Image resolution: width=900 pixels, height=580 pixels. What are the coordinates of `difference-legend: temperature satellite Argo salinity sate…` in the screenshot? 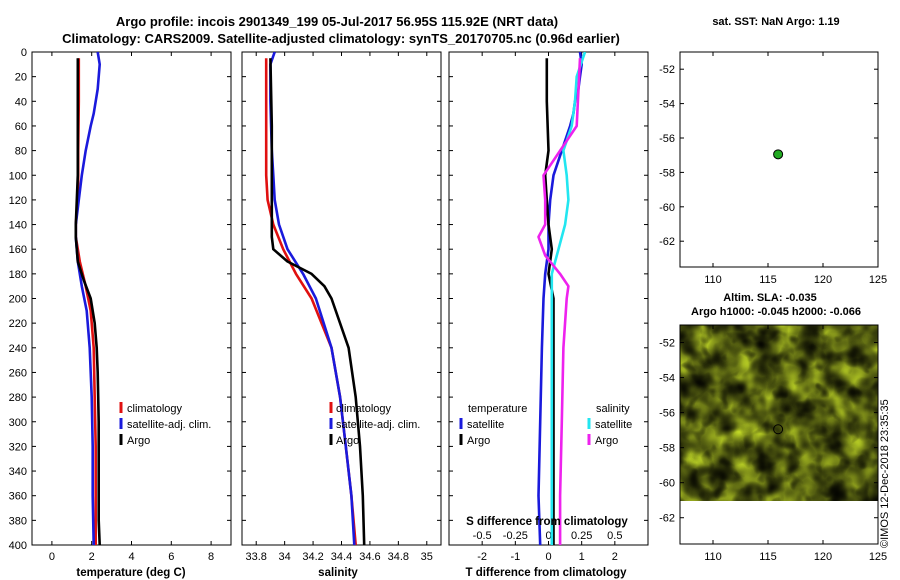 It's located at (545, 425).